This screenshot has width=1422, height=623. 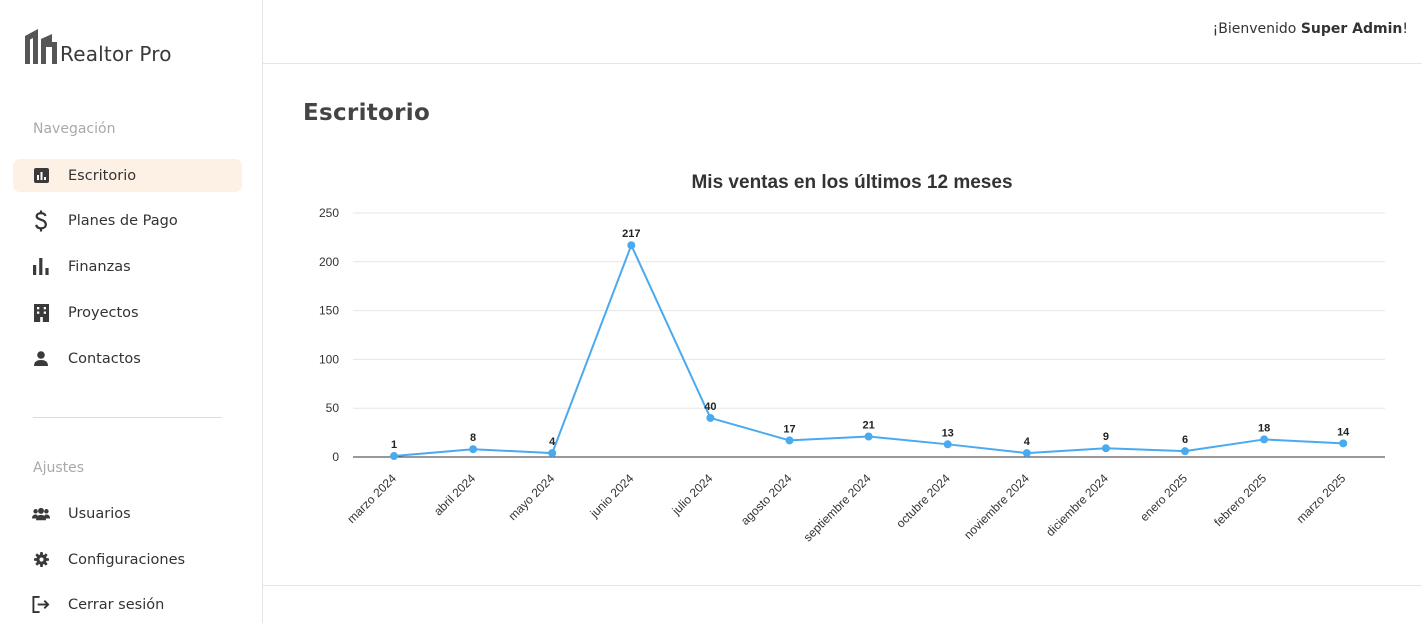 I want to click on welcome-suffix: !, so click(x=1405, y=29).